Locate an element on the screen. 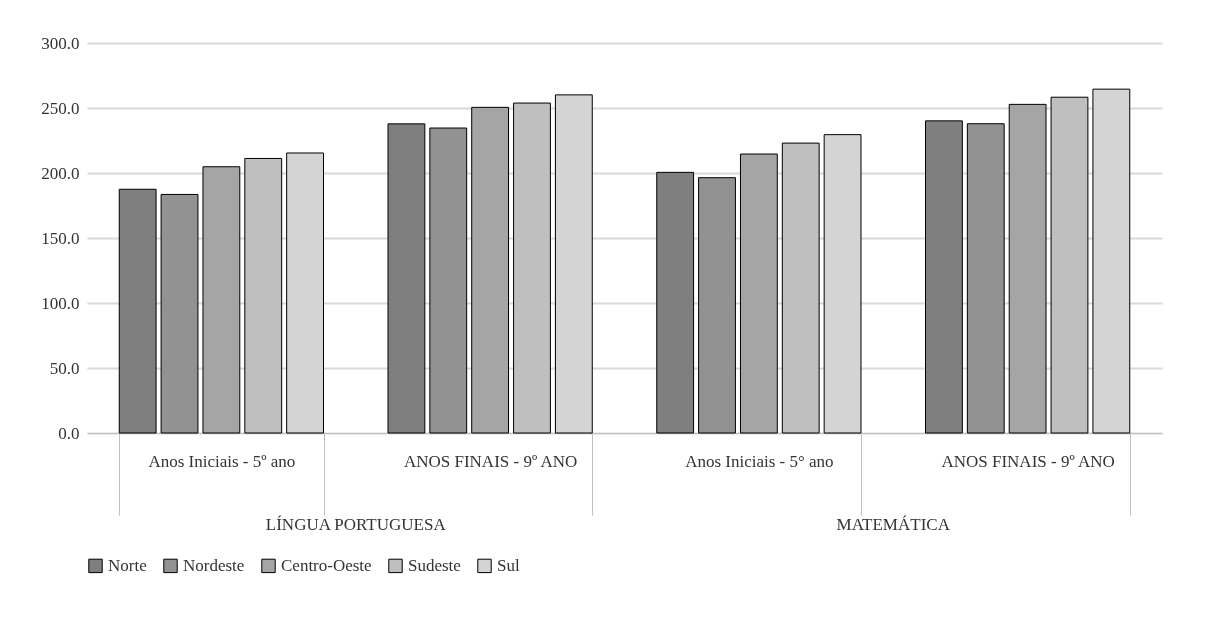 This screenshot has width=1212, height=625. legend-label: Sul is located at coordinates (508, 565).